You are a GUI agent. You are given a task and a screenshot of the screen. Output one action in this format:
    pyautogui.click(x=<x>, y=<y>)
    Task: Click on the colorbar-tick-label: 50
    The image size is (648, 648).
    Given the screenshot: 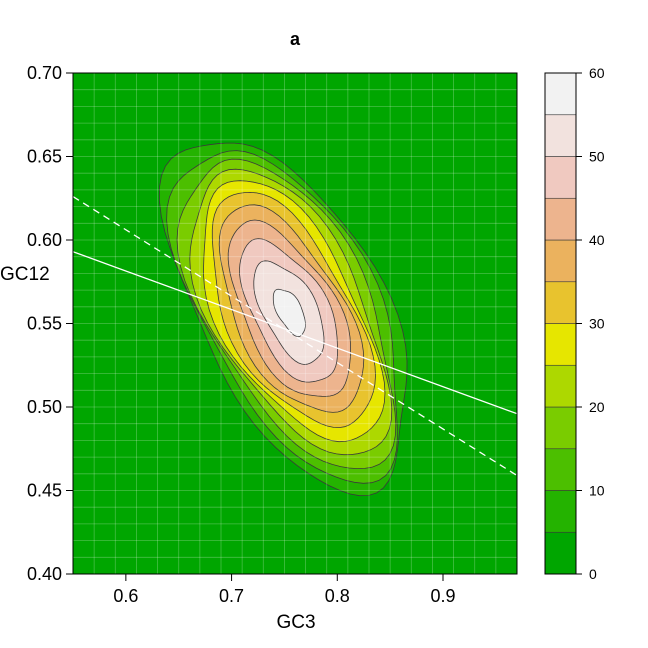 What is the action you would take?
    pyautogui.click(x=597, y=157)
    